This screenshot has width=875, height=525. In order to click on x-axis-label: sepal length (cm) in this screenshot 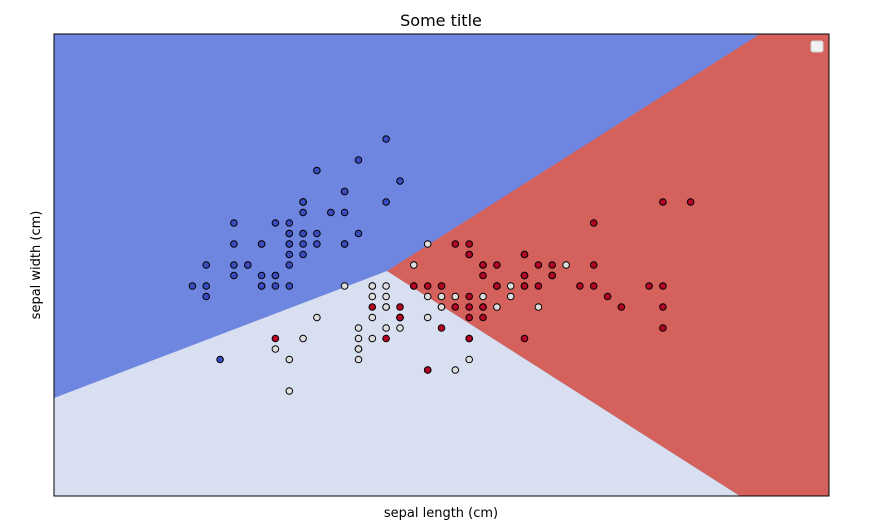, I will do `click(441, 513)`.